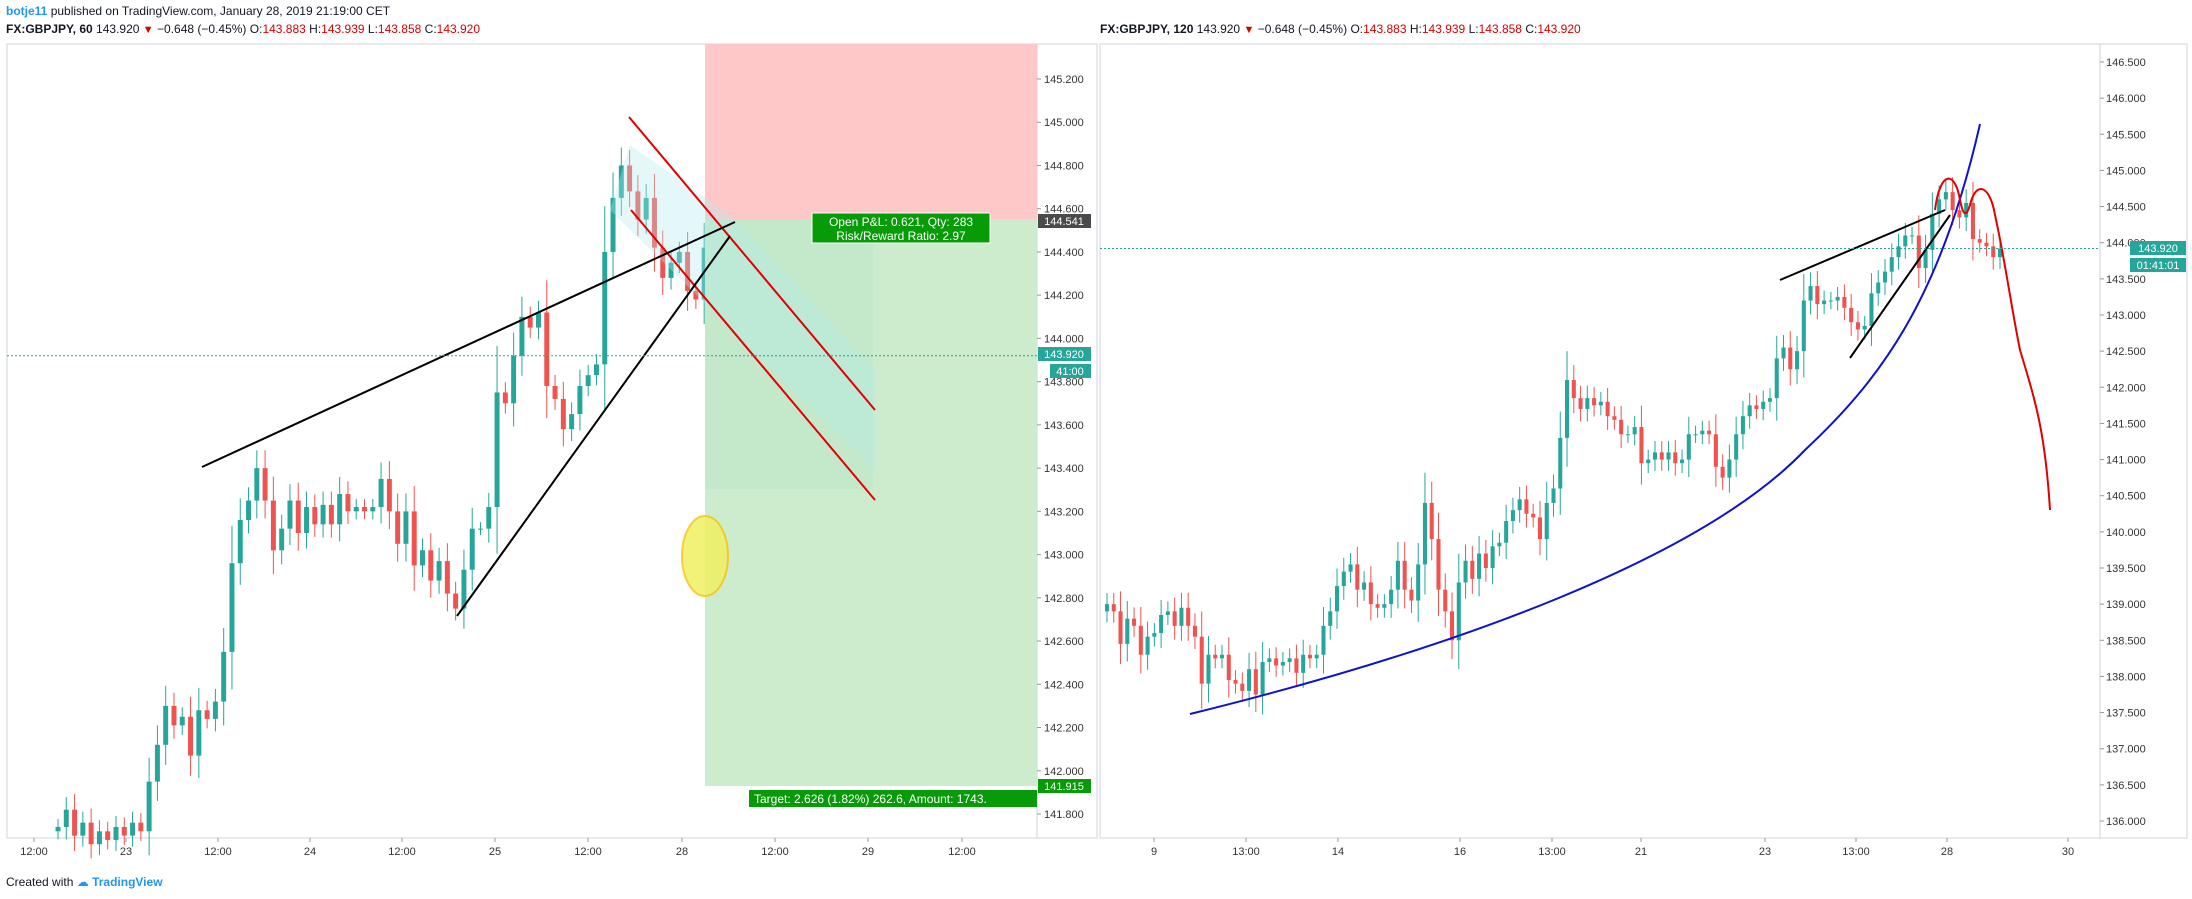 This screenshot has width=2192, height=899. What do you see at coordinates (1900, 286) in the screenshot?
I see `right-support-line` at bounding box center [1900, 286].